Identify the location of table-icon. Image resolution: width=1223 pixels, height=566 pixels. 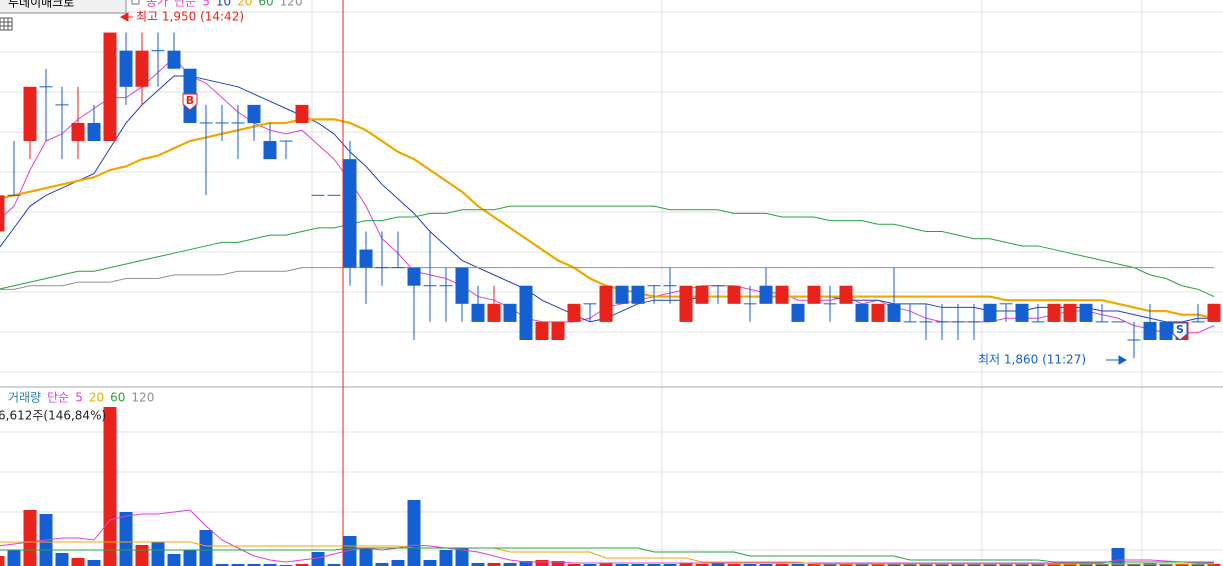
(6, 24).